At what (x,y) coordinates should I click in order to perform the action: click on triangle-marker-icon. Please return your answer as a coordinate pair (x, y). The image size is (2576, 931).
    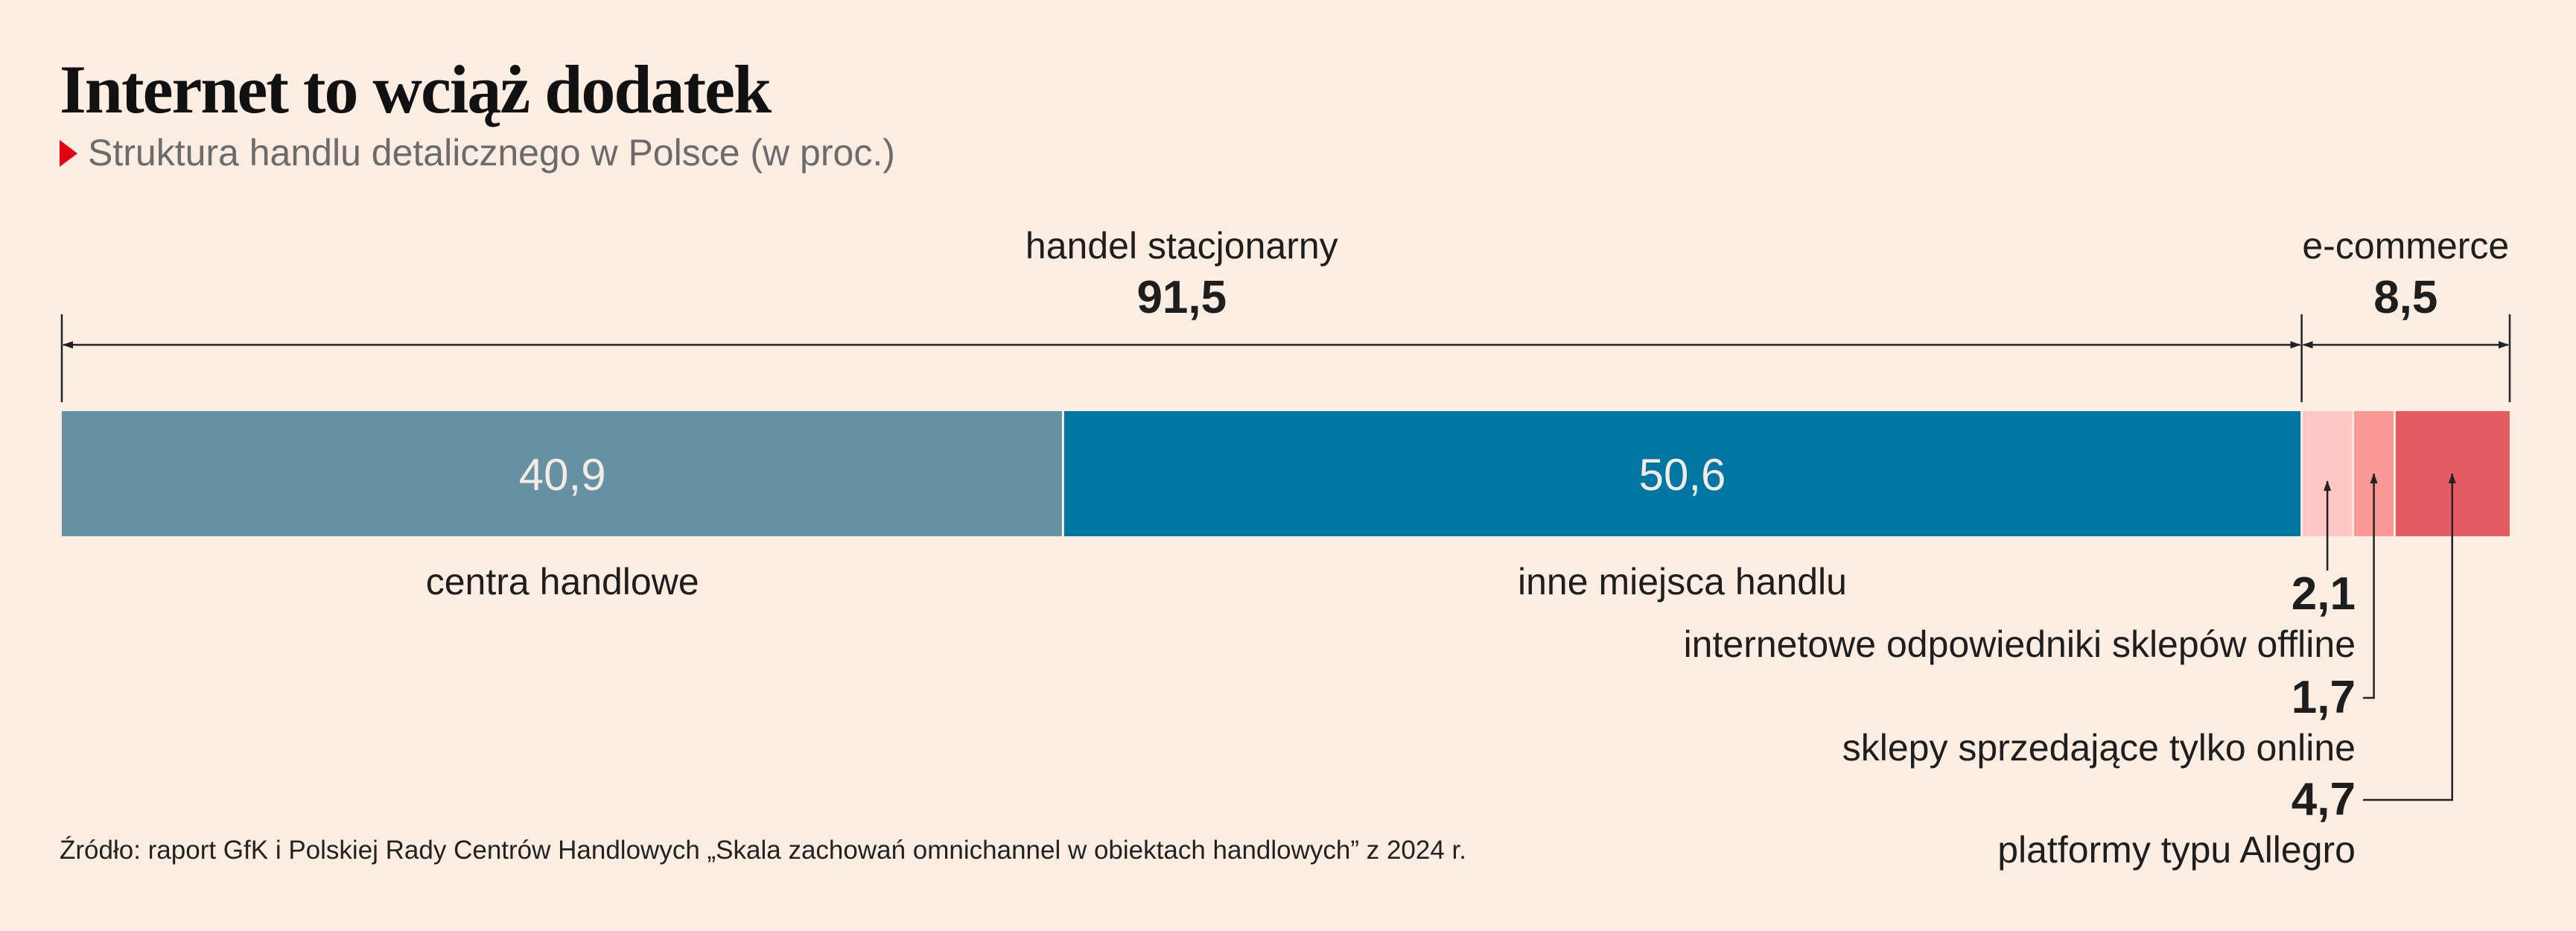
    Looking at the image, I should click on (68, 153).